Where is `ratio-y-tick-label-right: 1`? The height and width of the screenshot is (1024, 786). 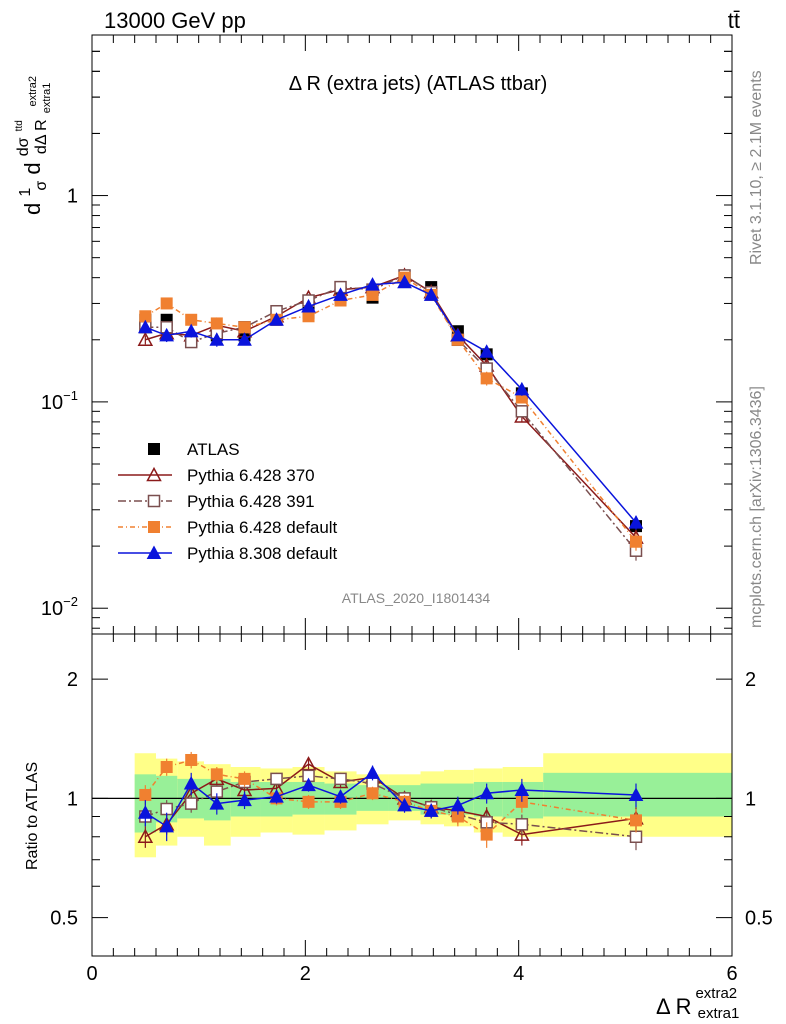 ratio-y-tick-label-right: 1 is located at coordinates (750, 799).